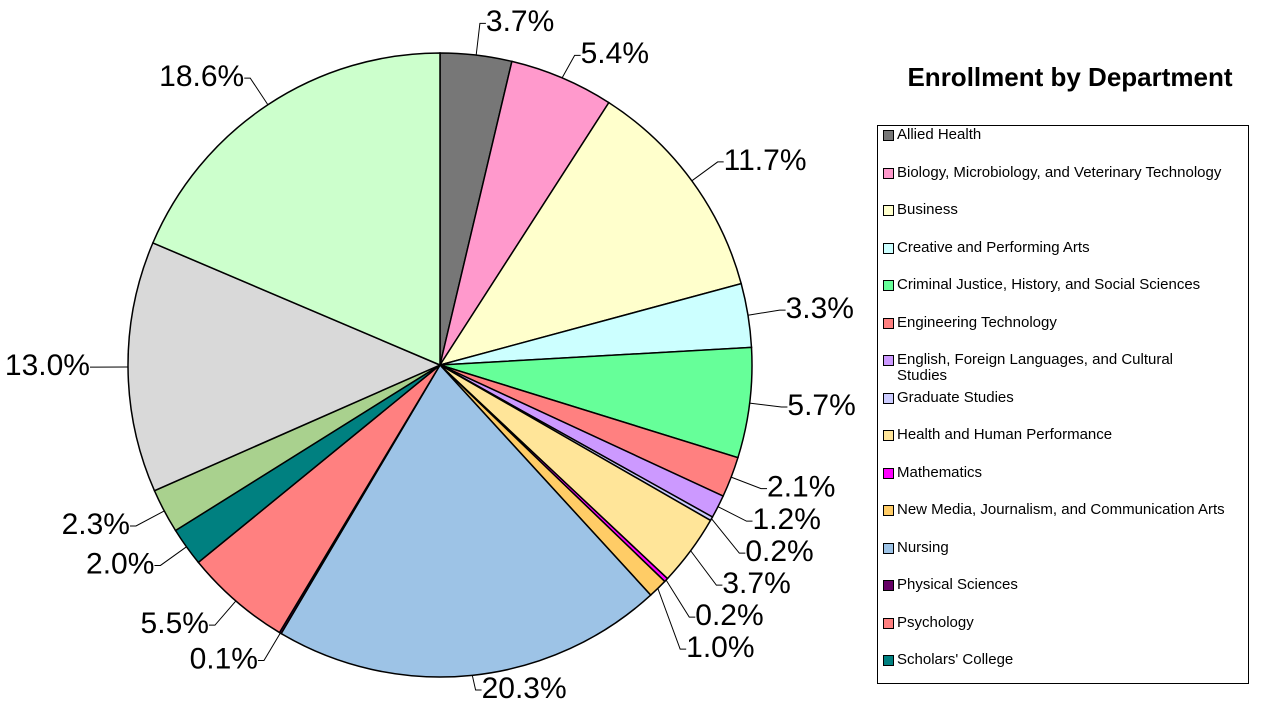 The width and height of the screenshot is (1270, 713). Describe the element at coordinates (957, 584) in the screenshot. I see `legend-label: Physical Sciences` at that location.